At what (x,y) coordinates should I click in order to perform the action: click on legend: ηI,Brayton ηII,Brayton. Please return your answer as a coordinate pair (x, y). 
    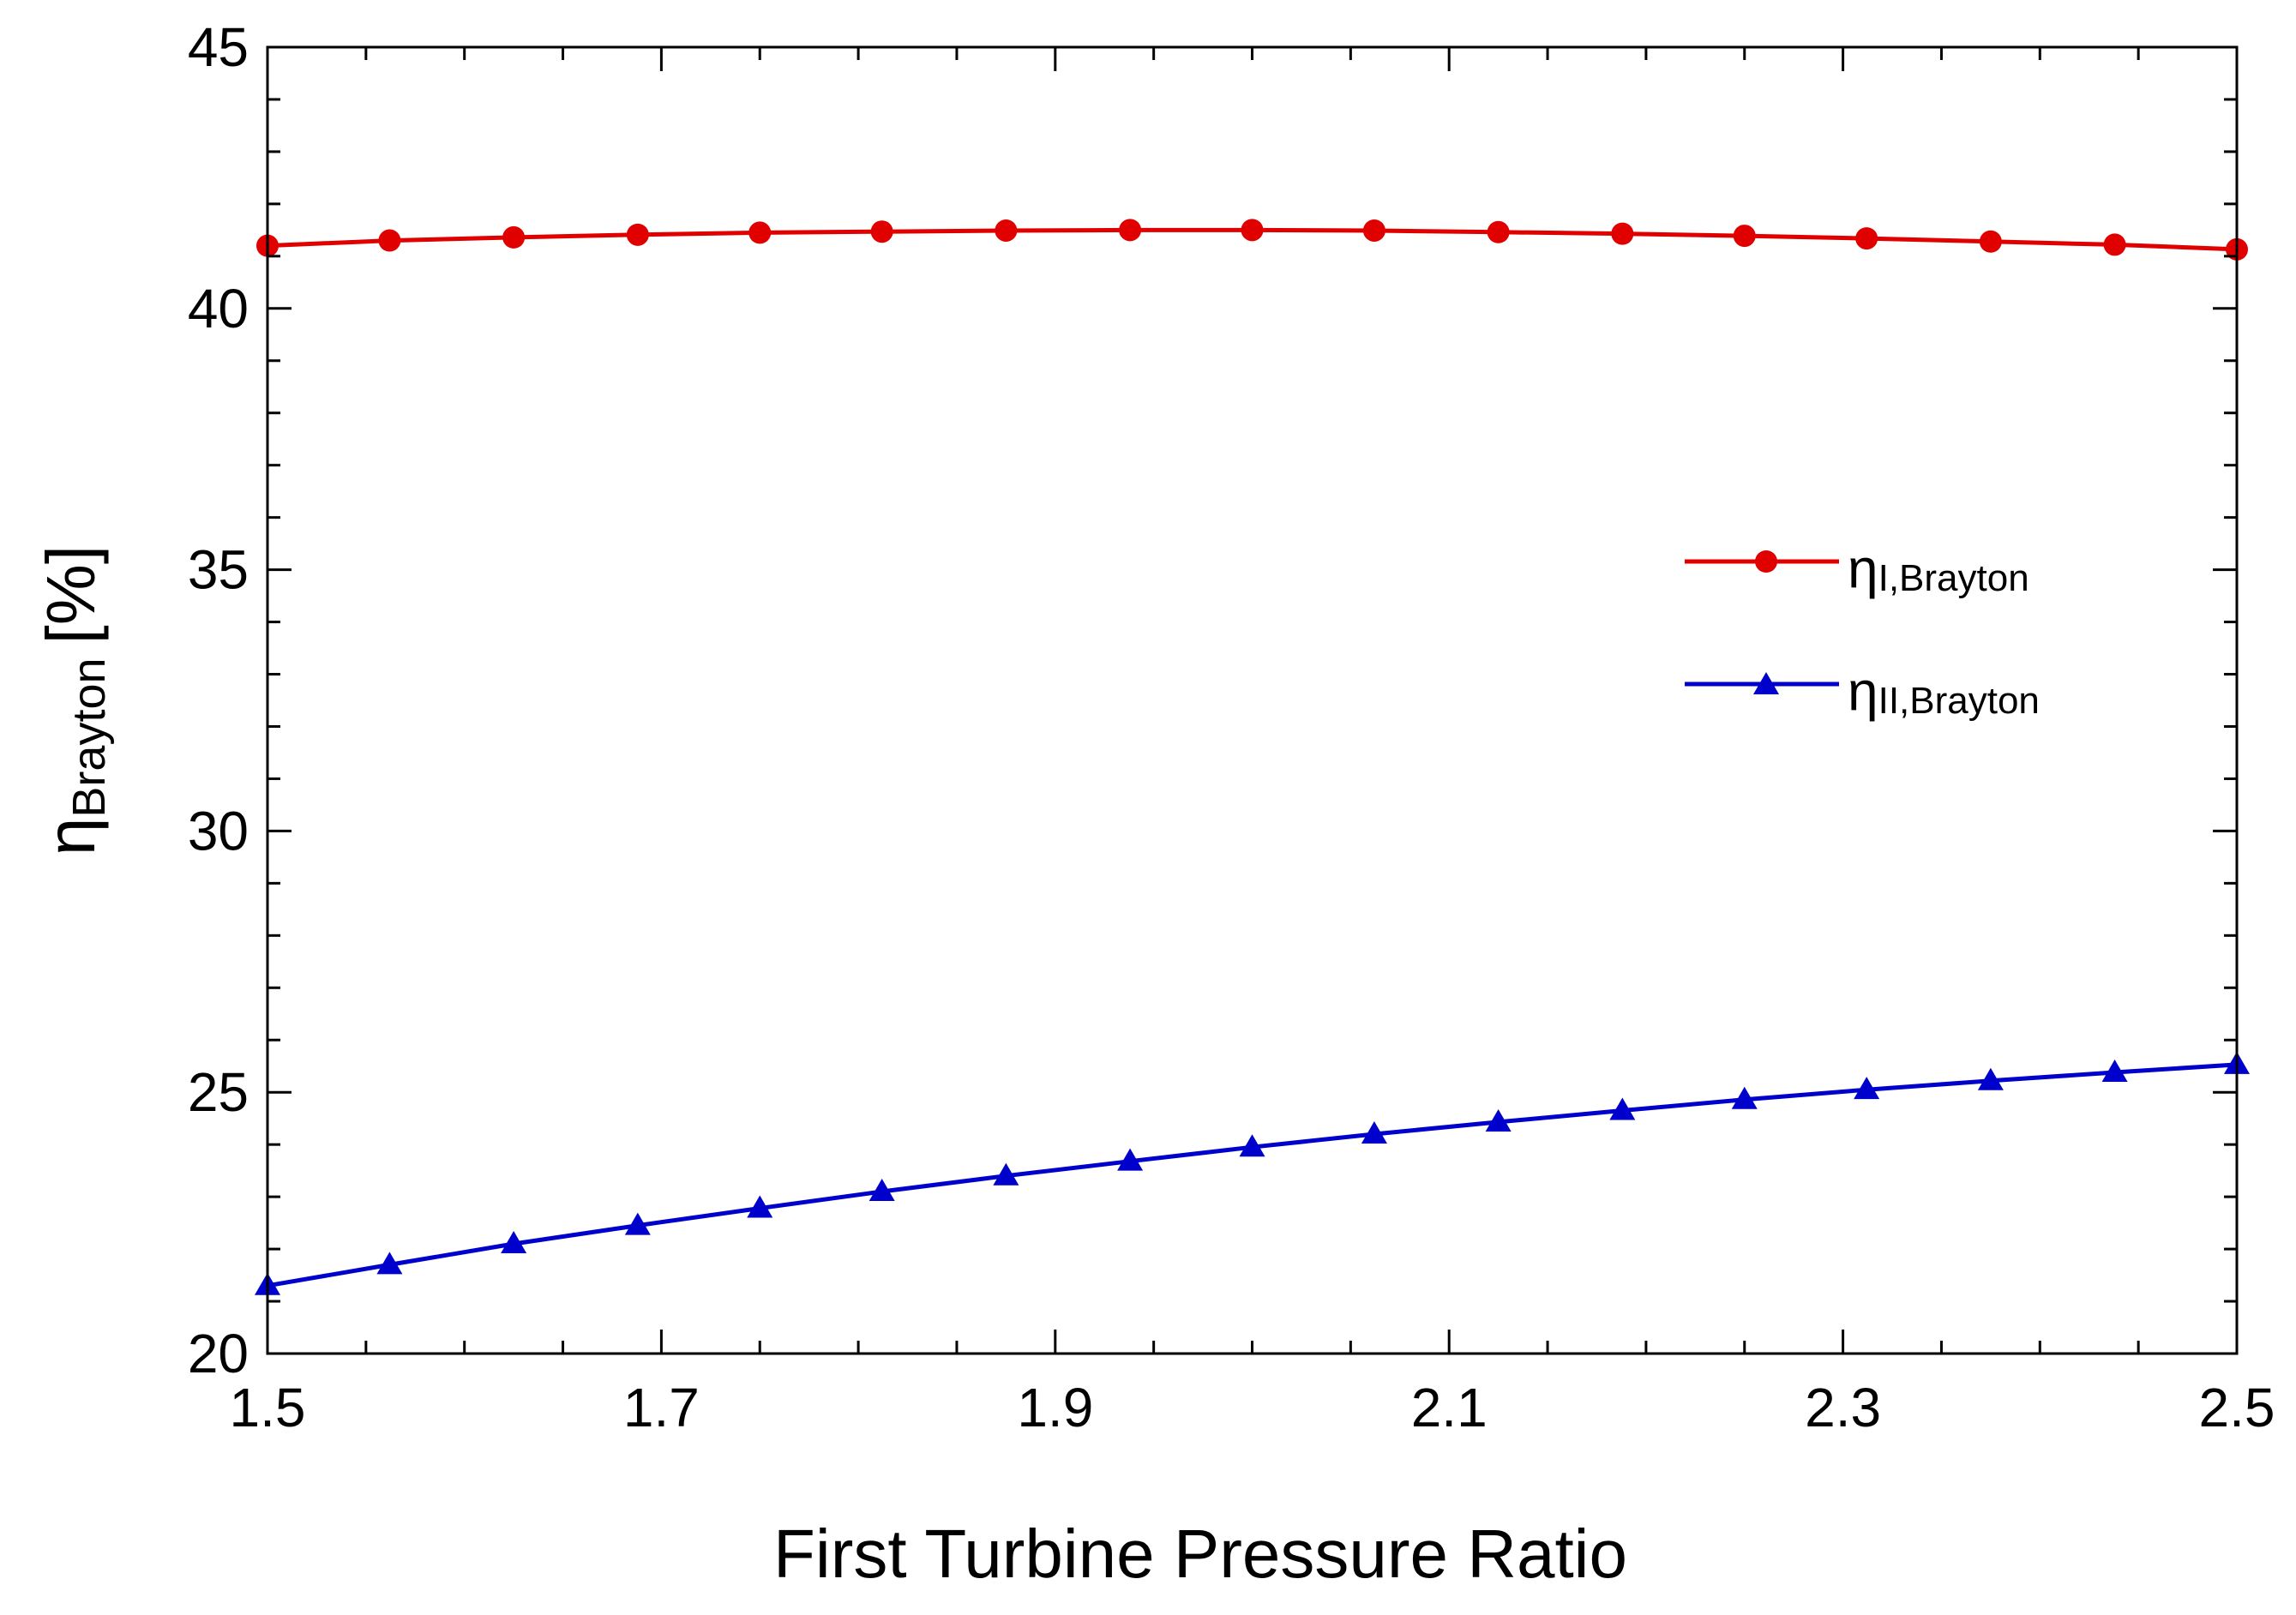
    Looking at the image, I should click on (1862, 629).